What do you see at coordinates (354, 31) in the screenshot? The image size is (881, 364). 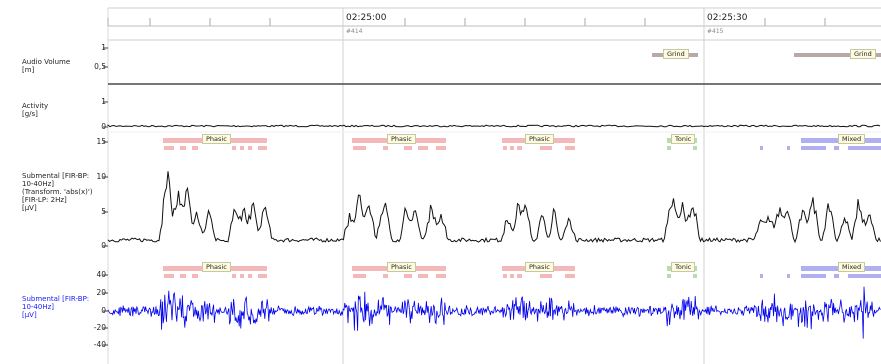 I see `epoch-label: #414` at bounding box center [354, 31].